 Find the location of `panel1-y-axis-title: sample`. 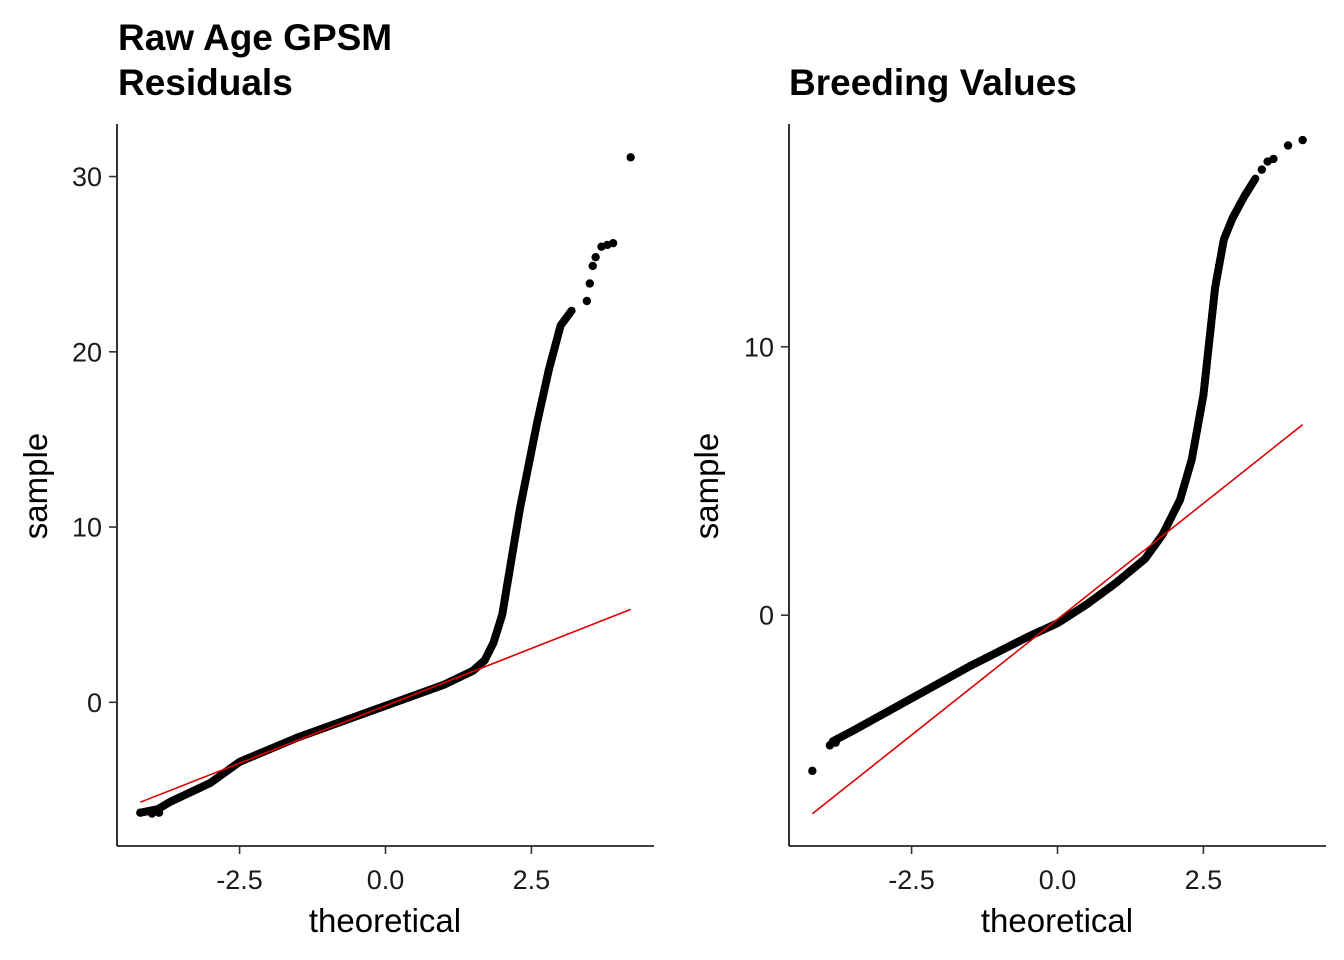

panel1-y-axis-title: sample is located at coordinates (35, 486).